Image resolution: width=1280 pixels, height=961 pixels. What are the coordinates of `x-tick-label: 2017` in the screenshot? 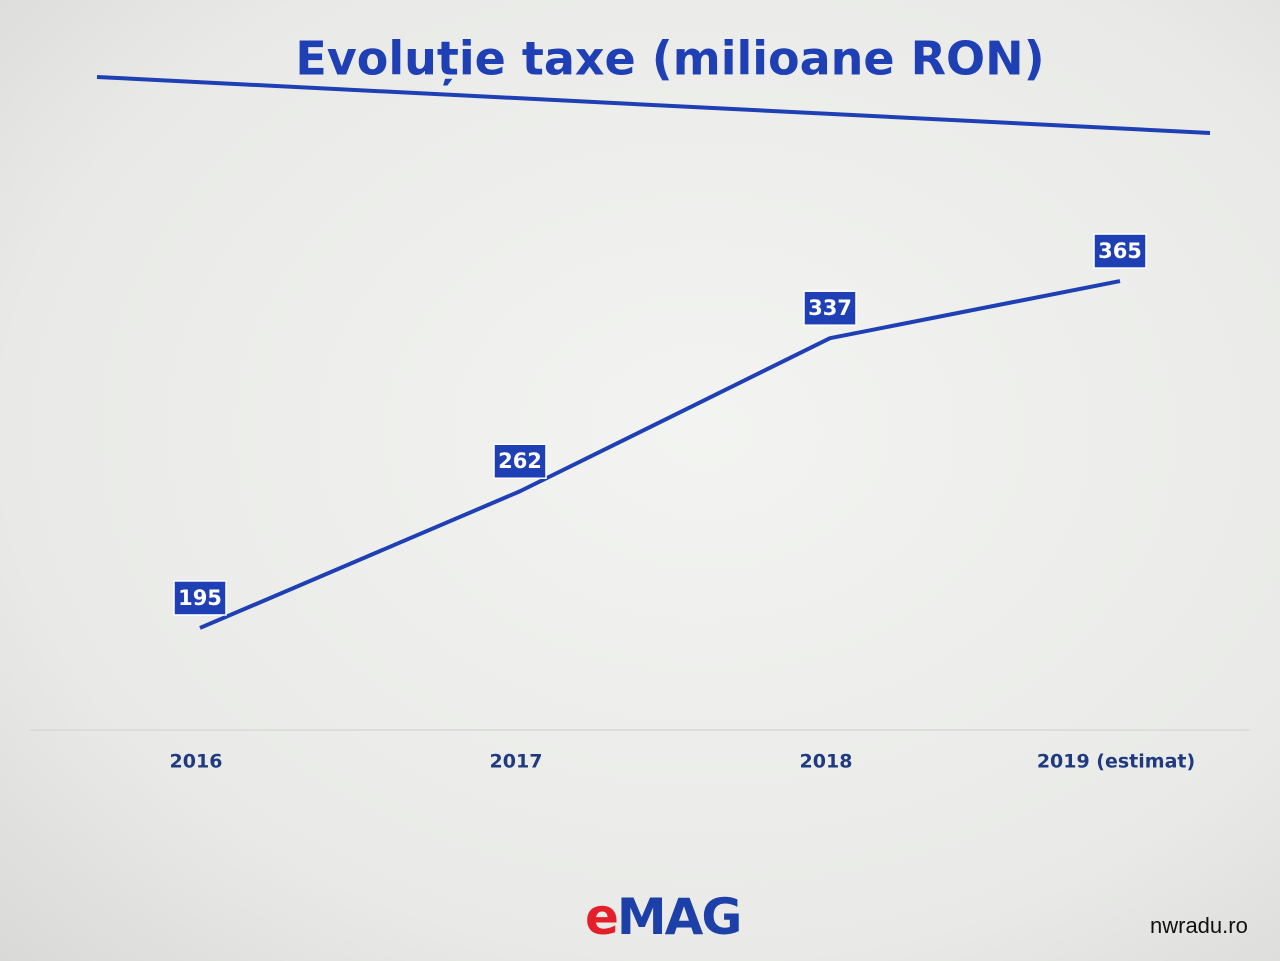 It's located at (516, 762).